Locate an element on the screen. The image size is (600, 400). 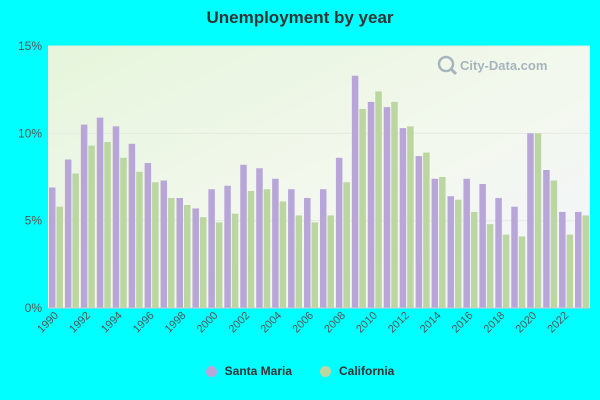
bar-santa-maria-2019 is located at coordinates (514, 257).